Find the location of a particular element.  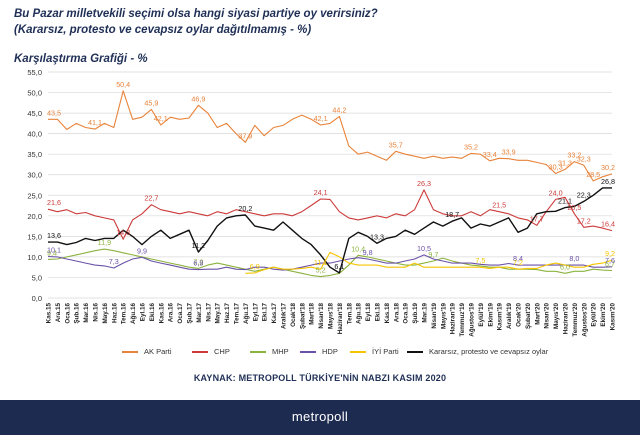

x-tick-label: Kas.15 is located at coordinates (49, 313).